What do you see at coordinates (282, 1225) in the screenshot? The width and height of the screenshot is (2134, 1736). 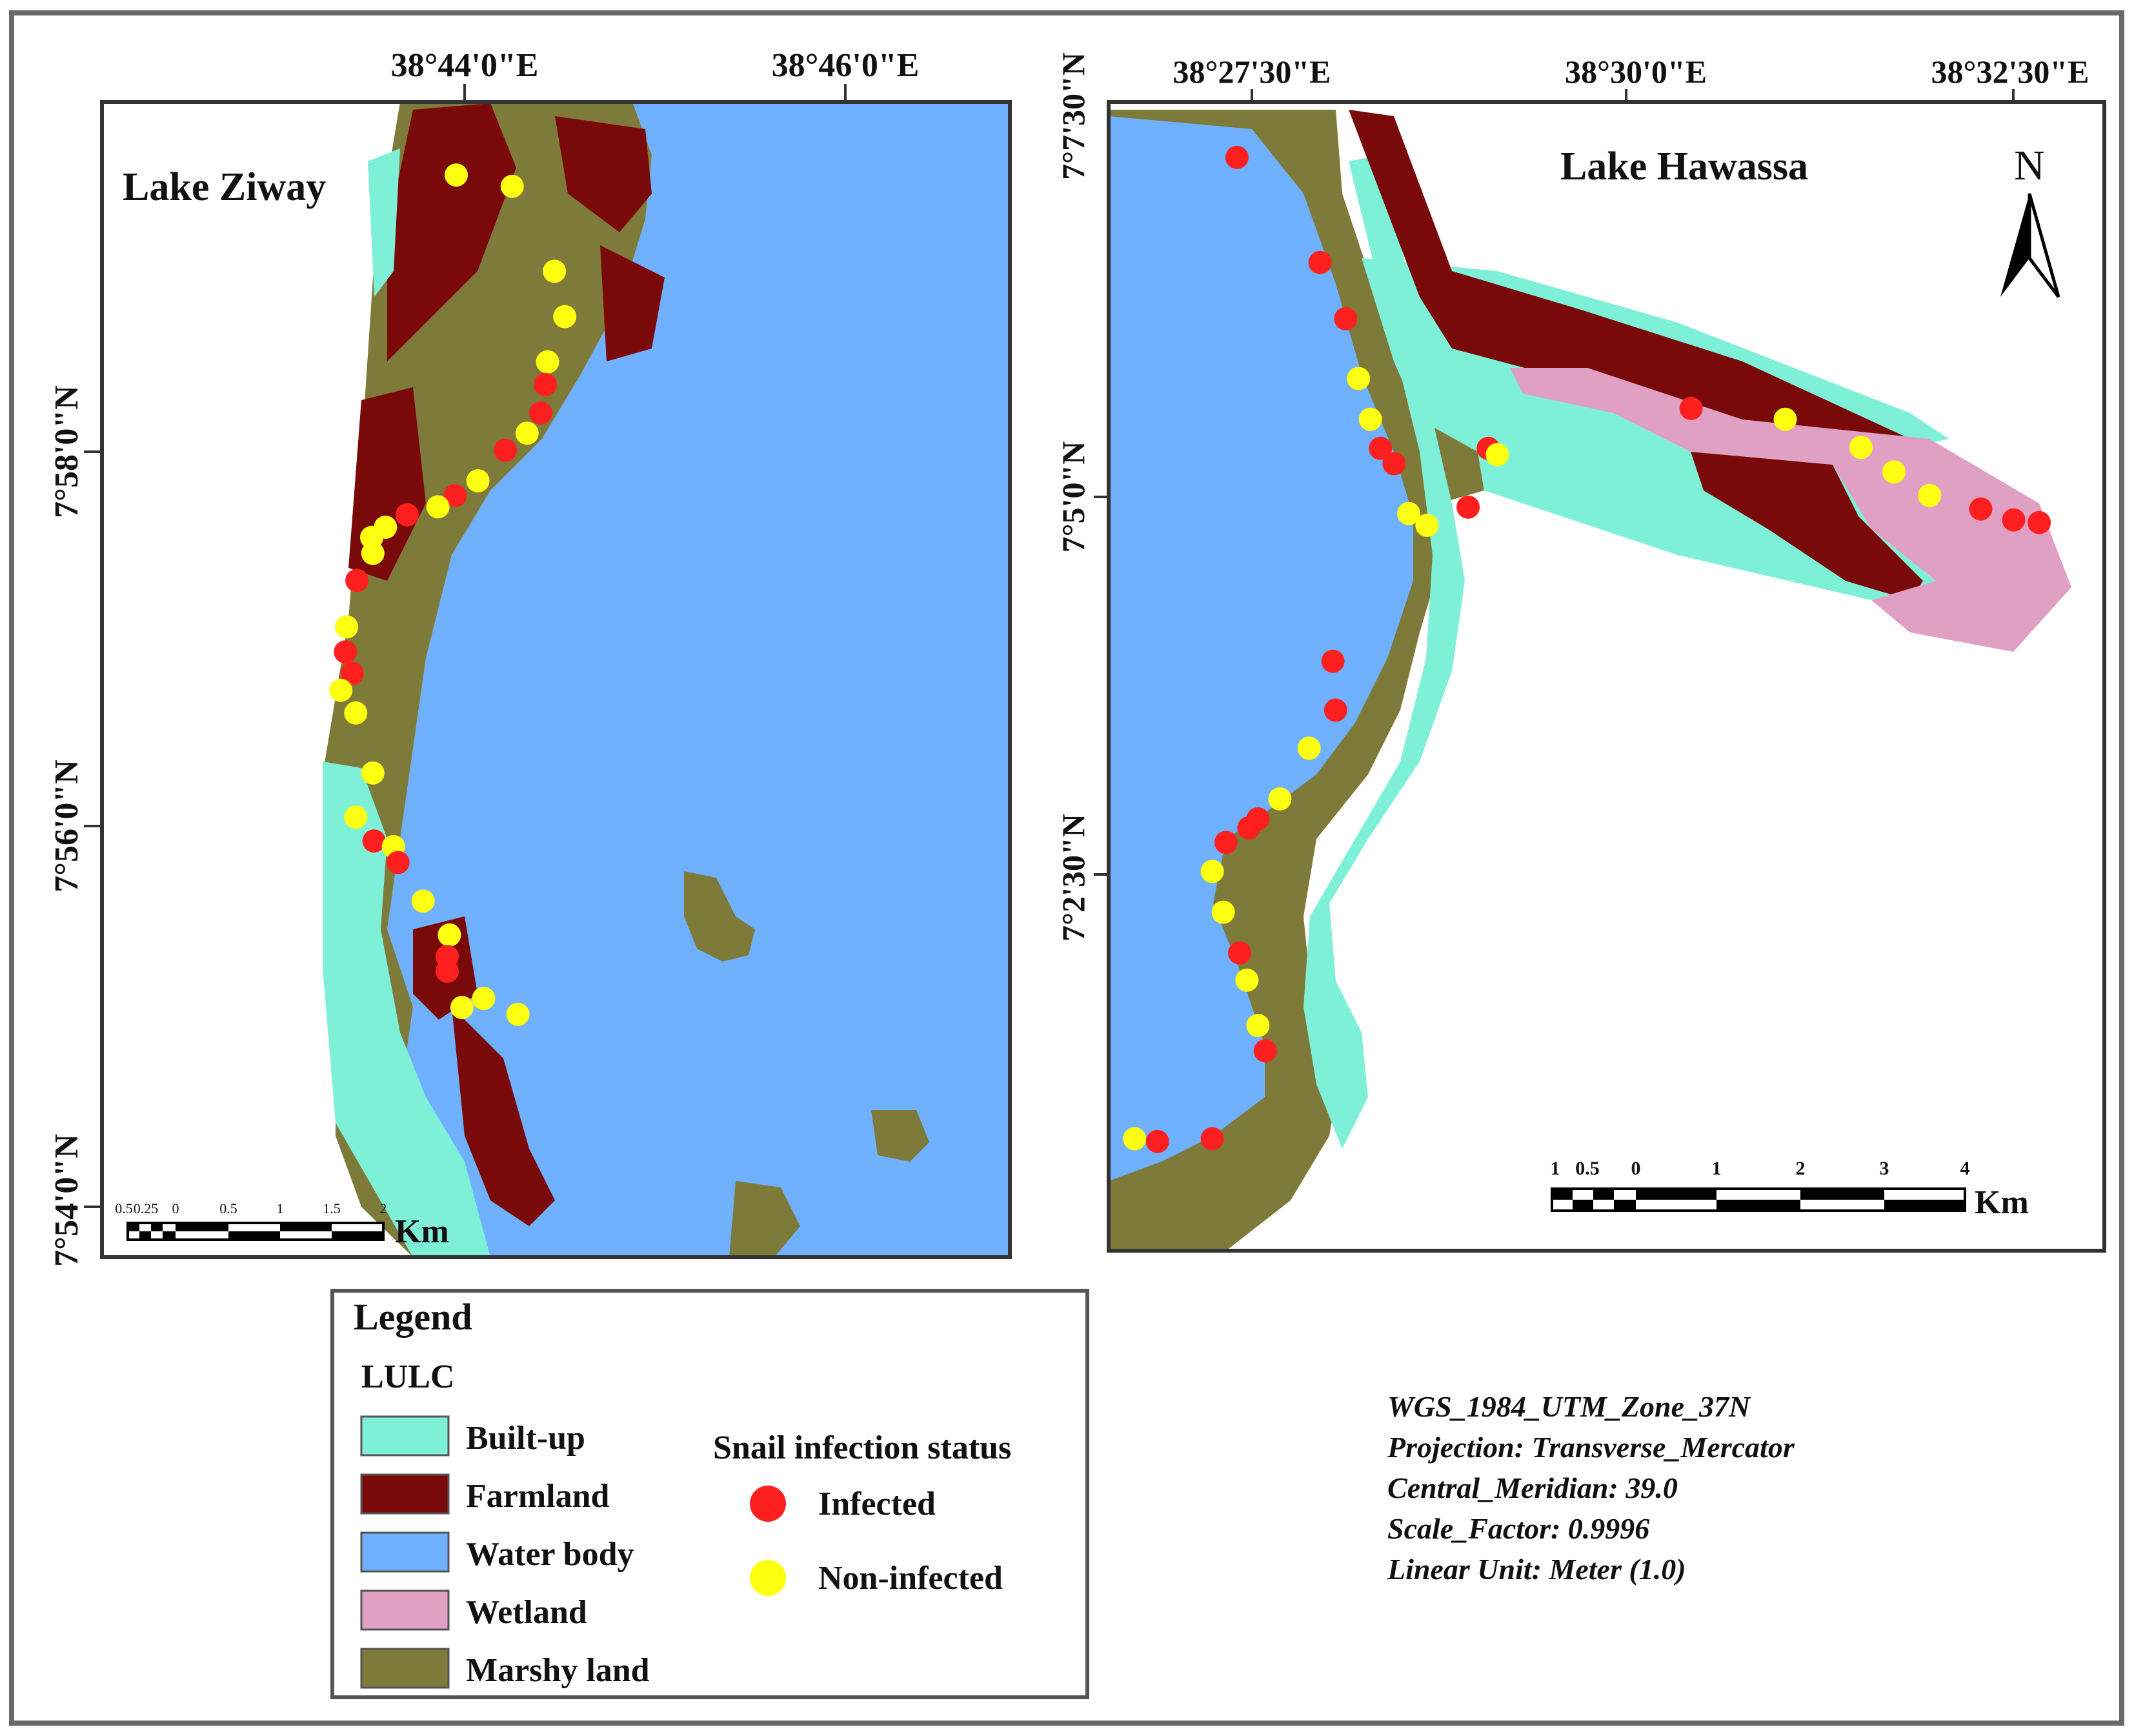 I see `ziway-scale-bar: 0.5 0.25 0 0.5 1 1.5 2 Km` at bounding box center [282, 1225].